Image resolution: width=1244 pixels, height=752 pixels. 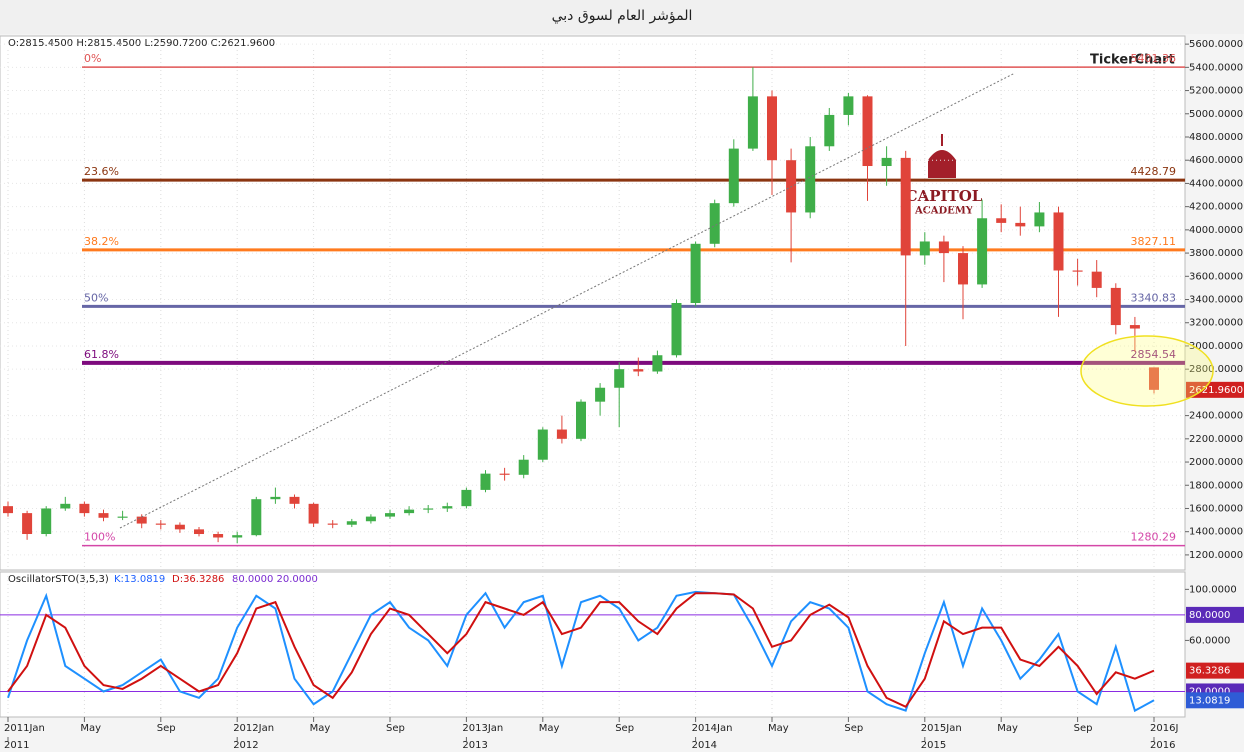 What do you see at coordinates (1164, 728) in the screenshot?
I see `x-tick-label: 2016J` at bounding box center [1164, 728].